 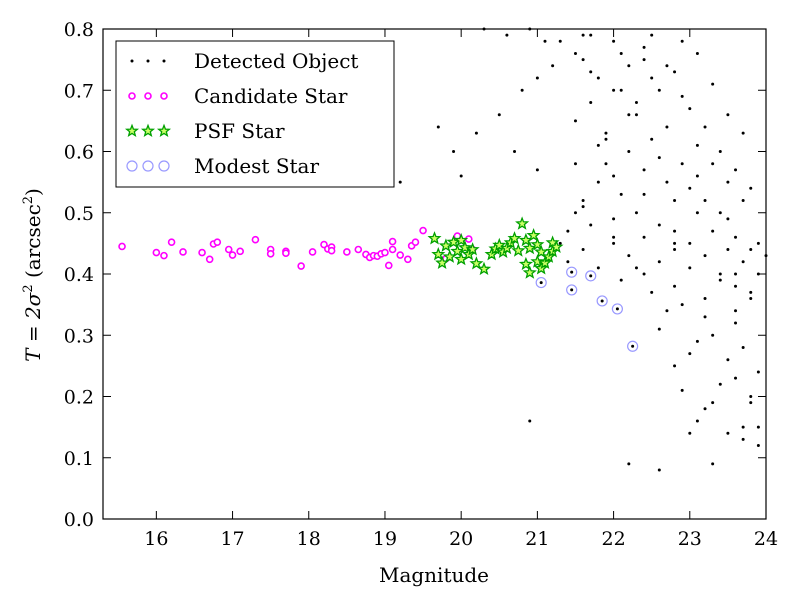 I want to click on modest-star-centers, so click(x=587, y=309).